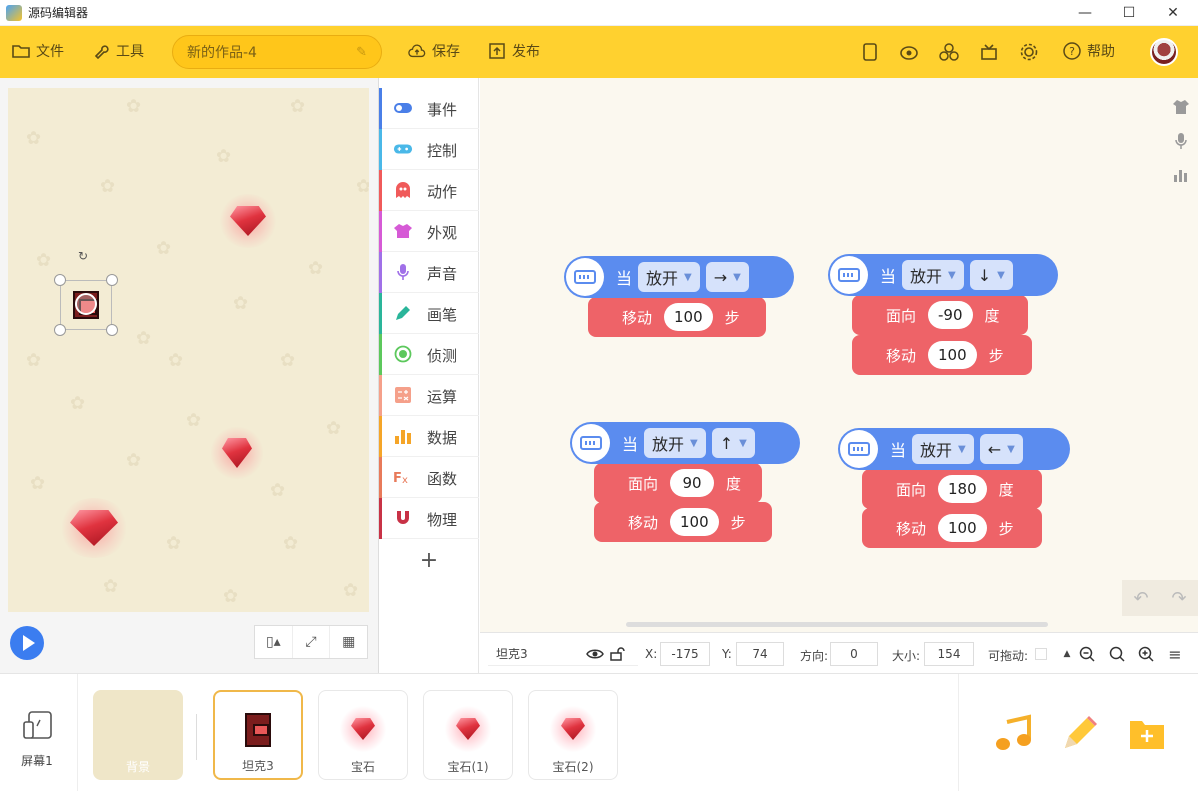 This screenshot has width=1198, height=791. I want to click on key-release-hat-block: 当 放开 ▼ → ▼, so click(679, 277).